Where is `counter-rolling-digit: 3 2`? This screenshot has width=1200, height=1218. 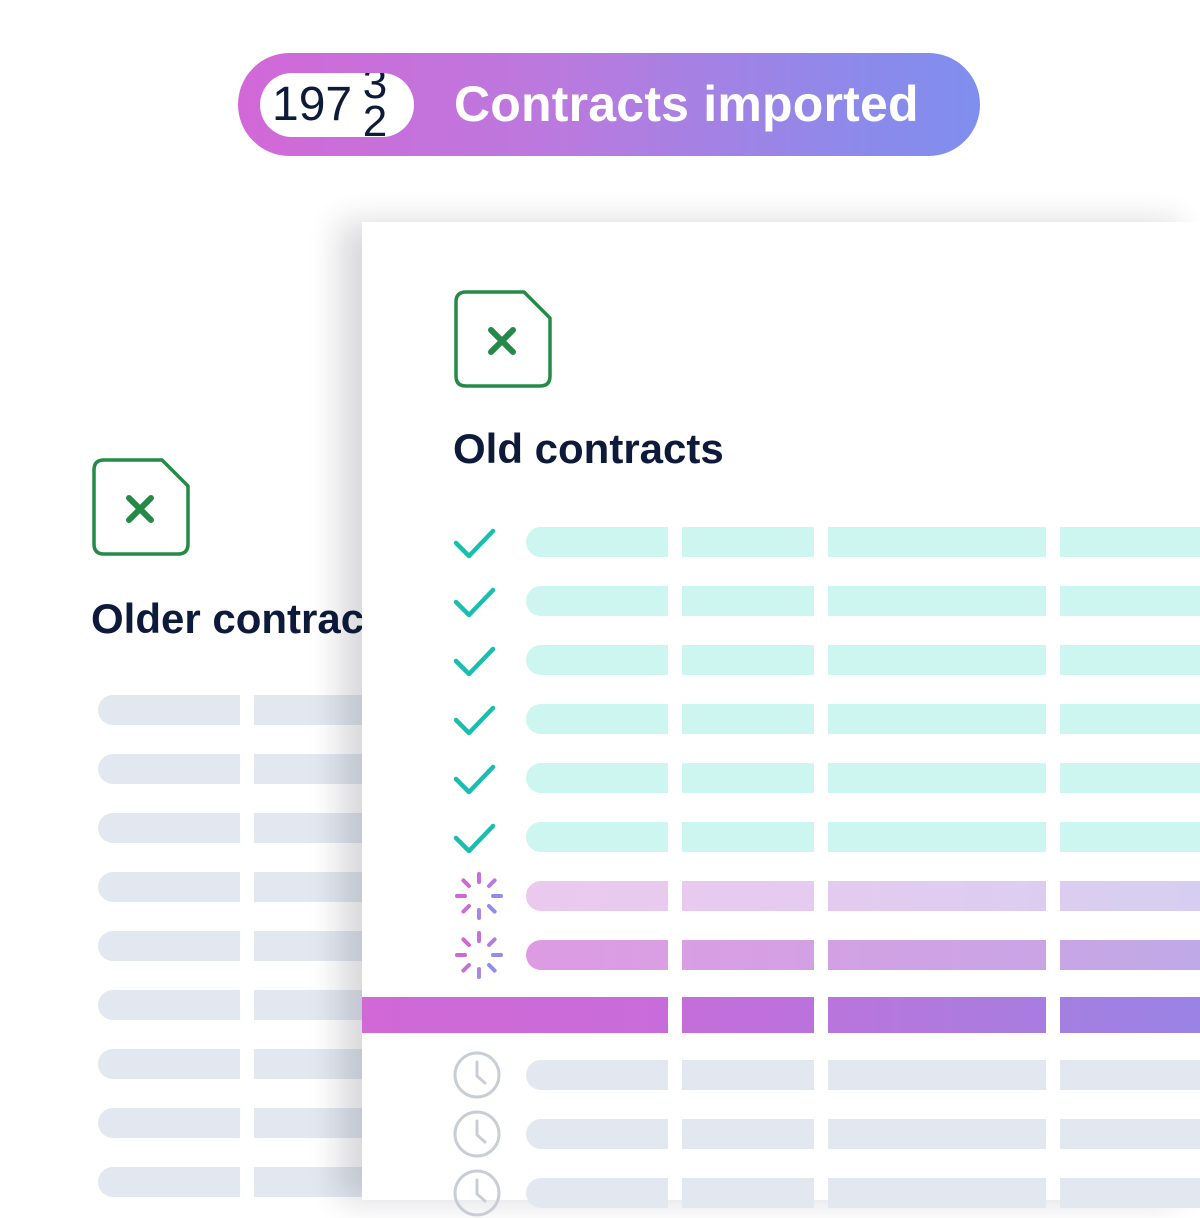 counter-rolling-digit: 3 2 is located at coordinates (375, 105).